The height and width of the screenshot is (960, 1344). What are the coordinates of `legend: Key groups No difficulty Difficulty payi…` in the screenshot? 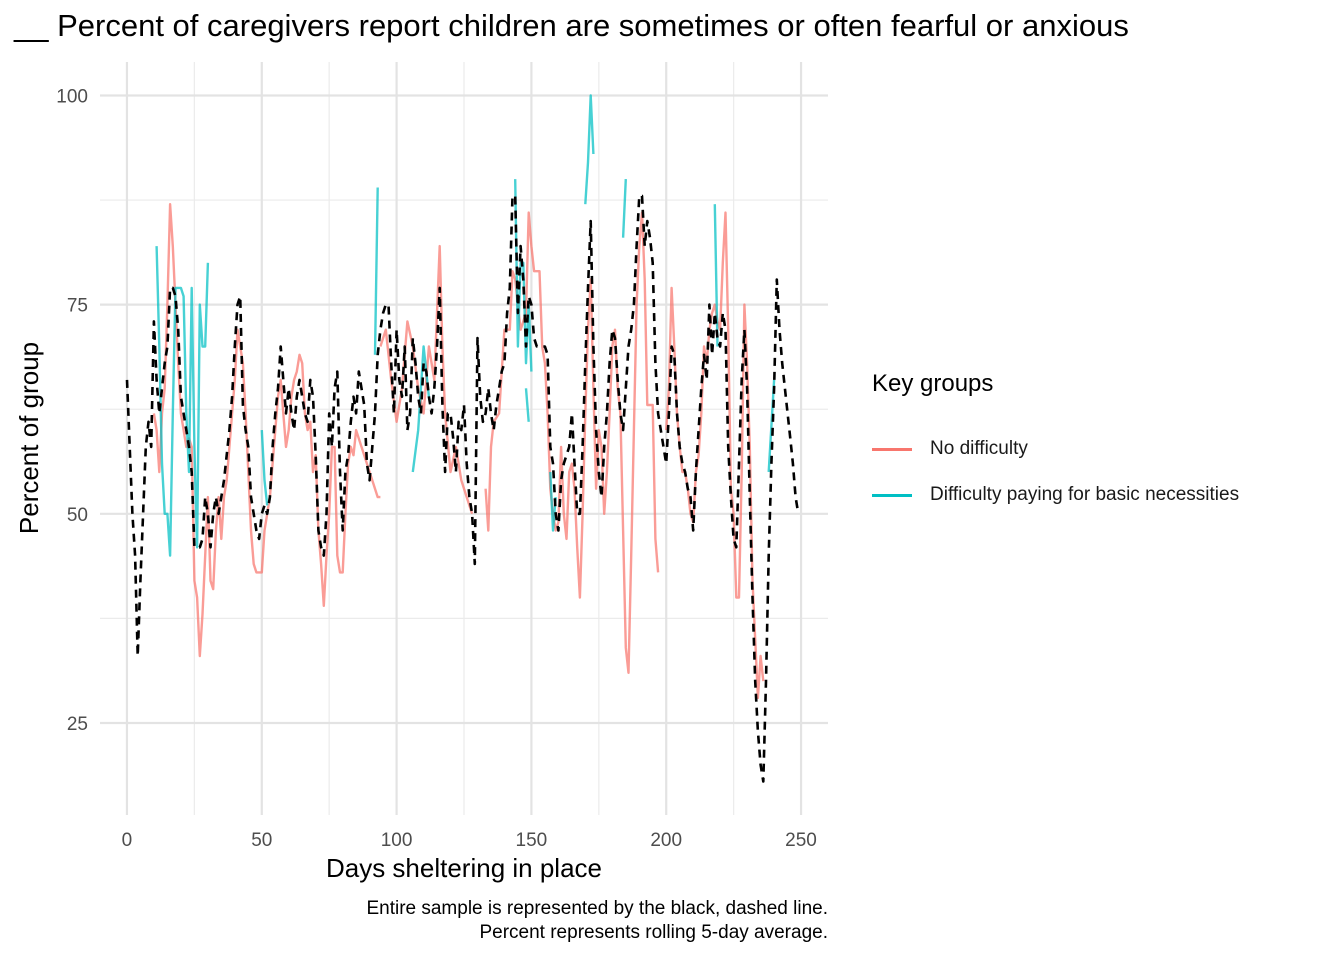 It's located at (1055, 444).